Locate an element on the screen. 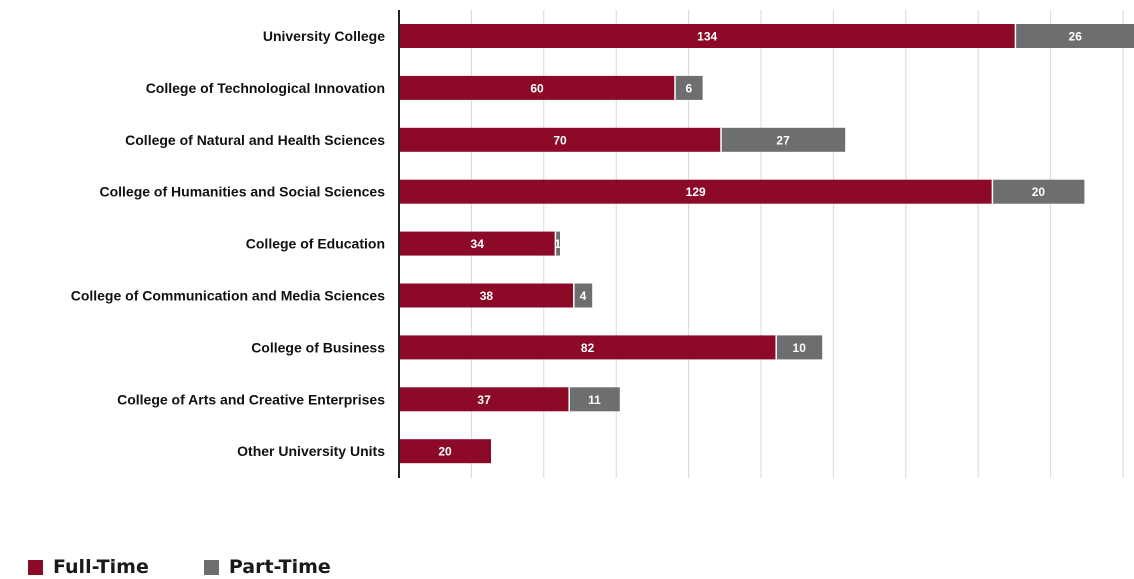 The height and width of the screenshot is (579, 1134). data-label-part-time: 11 is located at coordinates (594, 400).